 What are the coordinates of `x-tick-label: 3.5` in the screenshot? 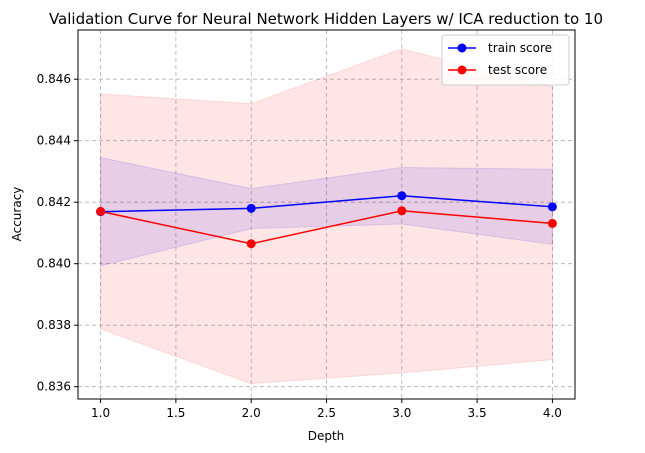 It's located at (477, 413).